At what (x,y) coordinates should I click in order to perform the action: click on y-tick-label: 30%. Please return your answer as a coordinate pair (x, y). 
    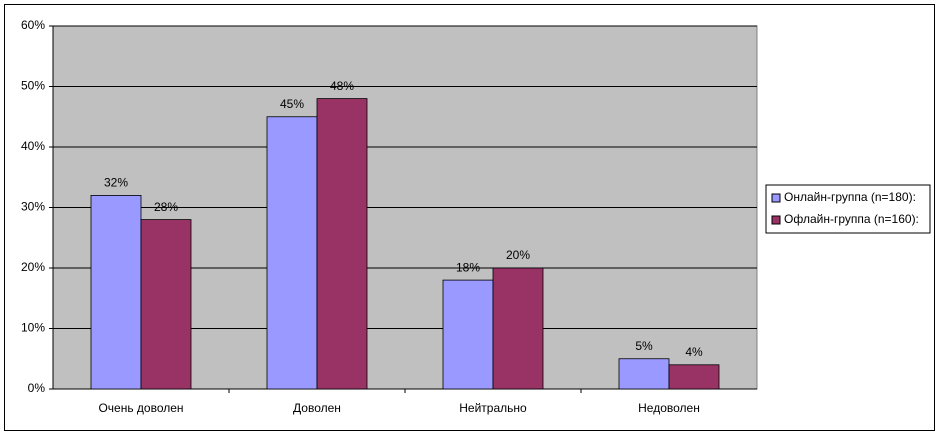
    Looking at the image, I should click on (33, 207).